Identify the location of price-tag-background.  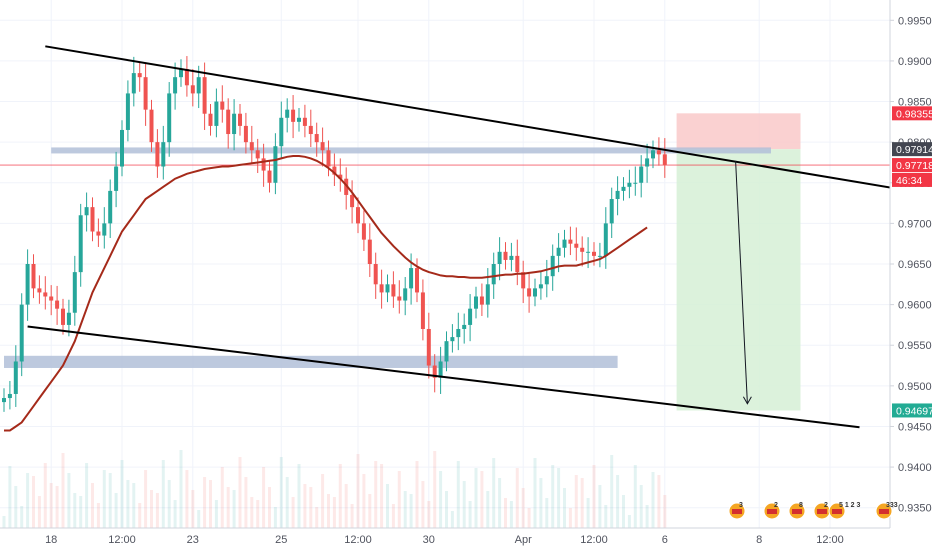
(912, 165).